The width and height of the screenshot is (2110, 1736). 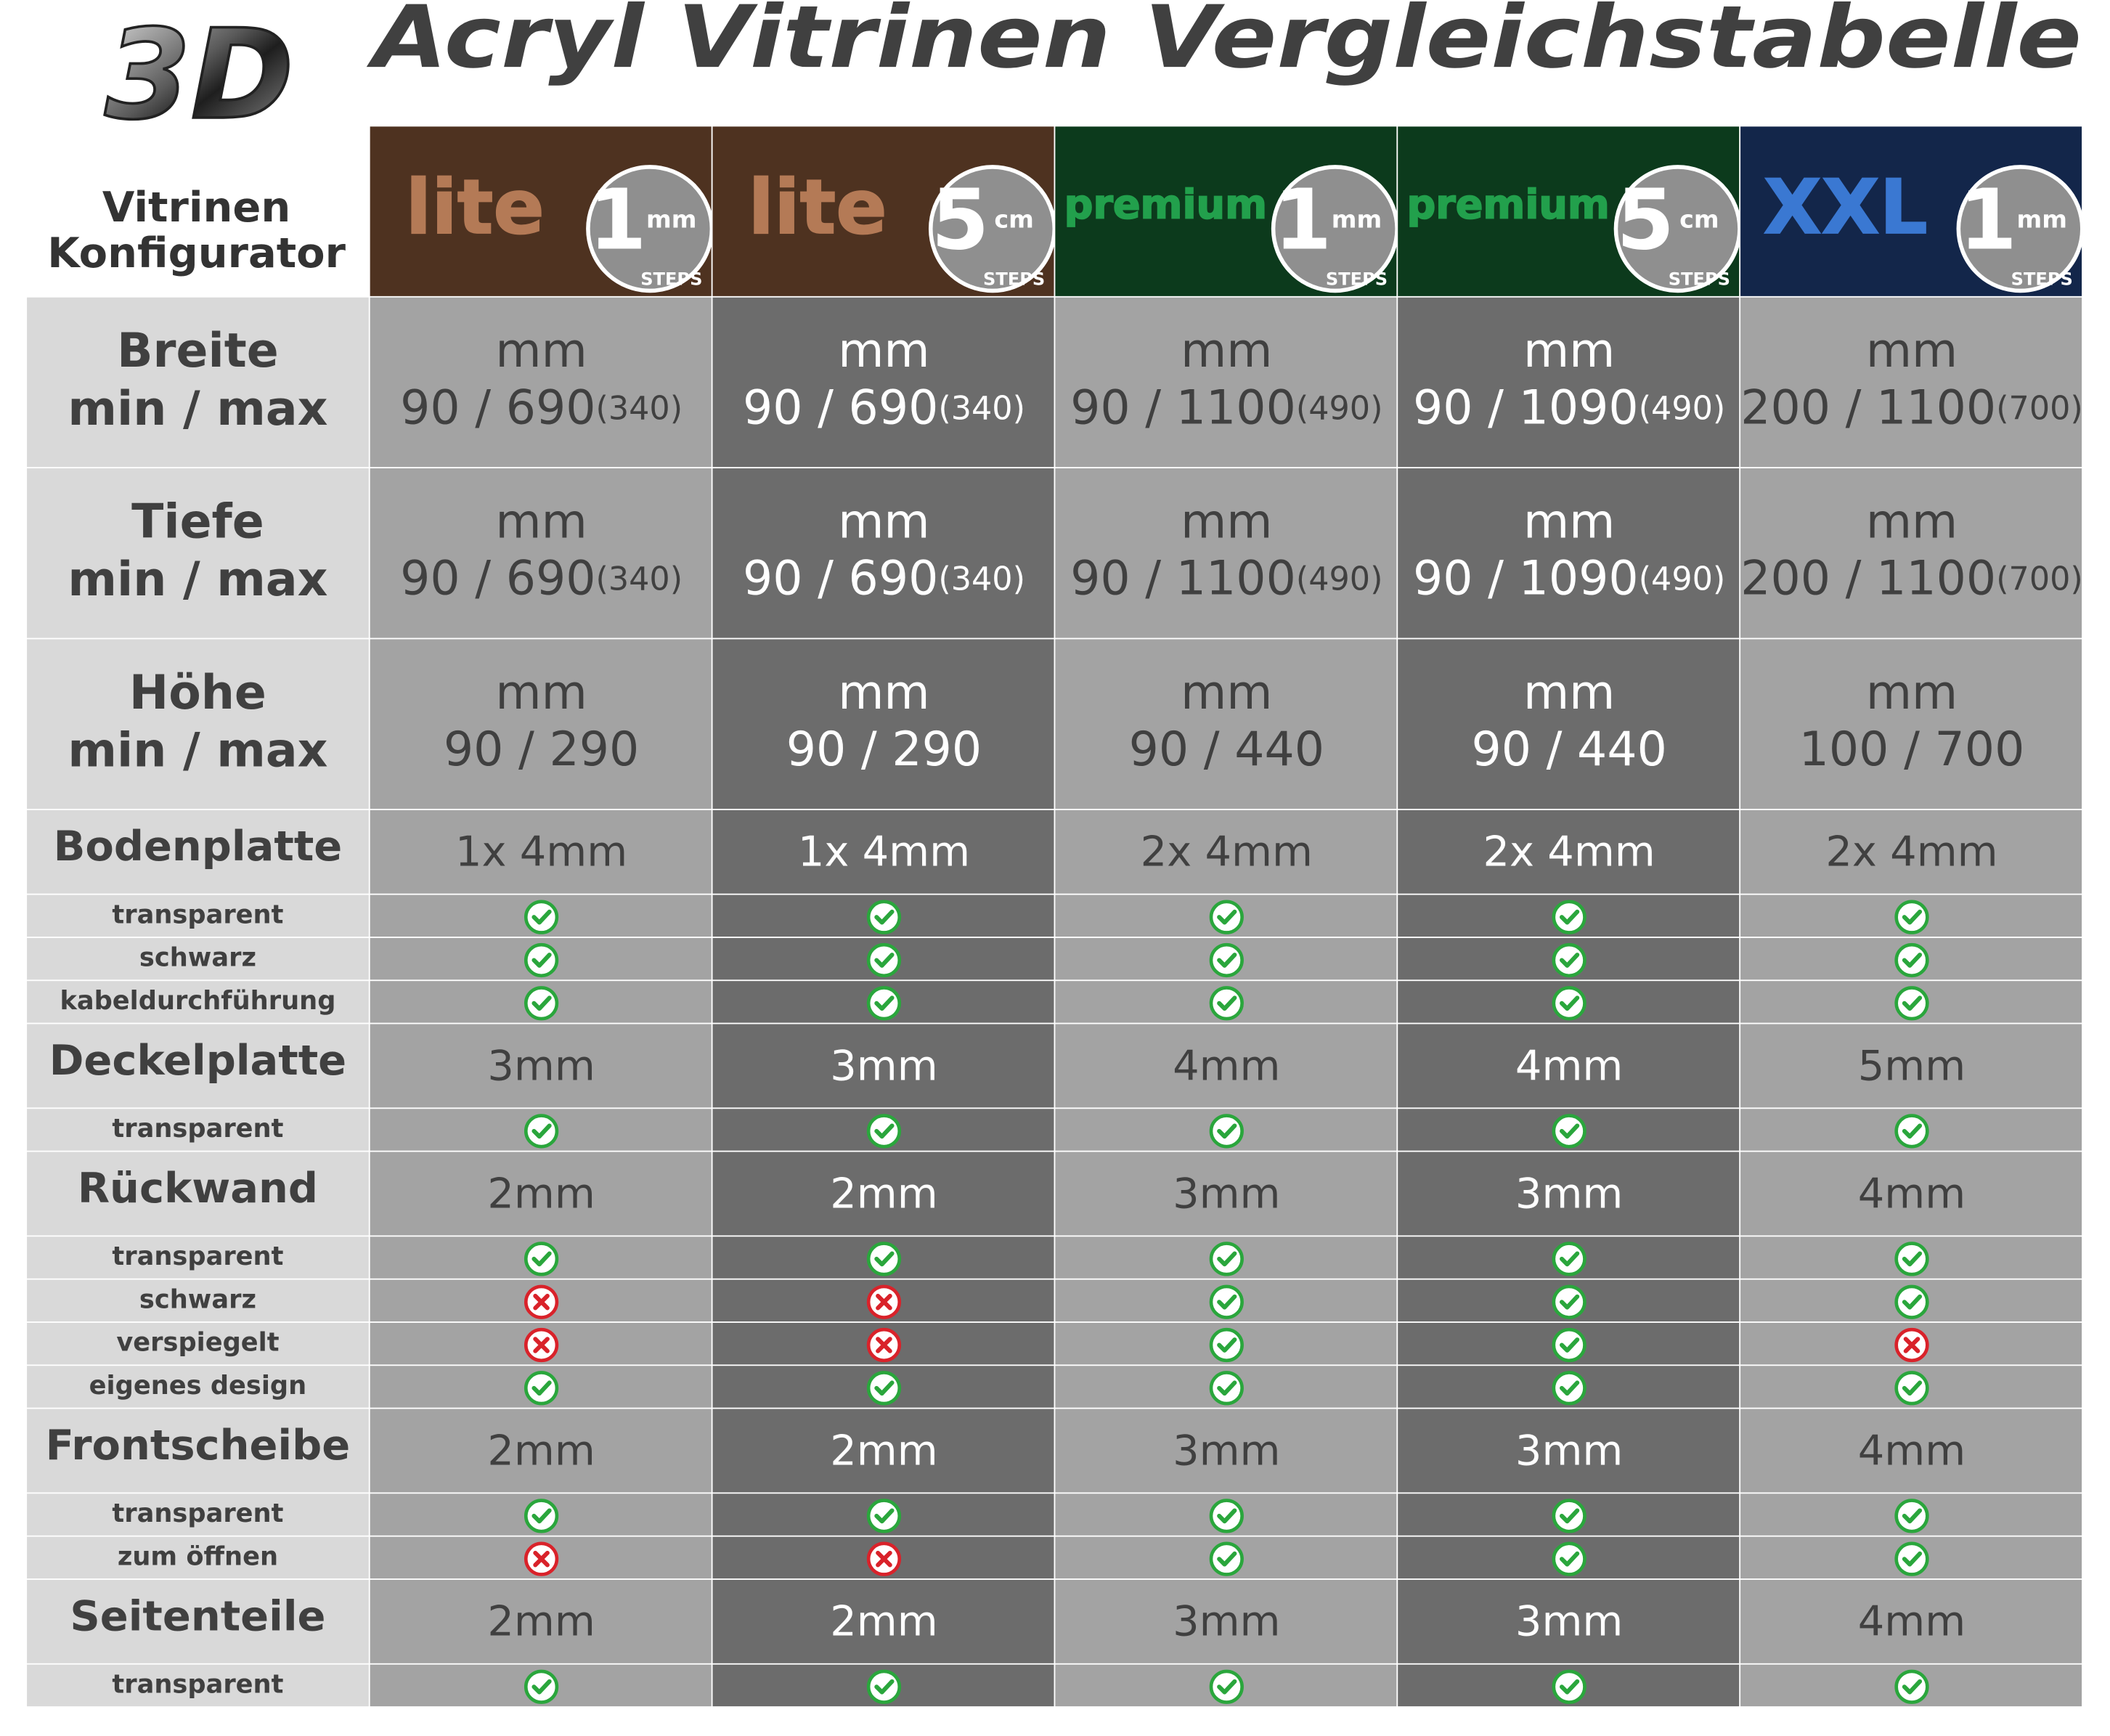 What do you see at coordinates (1339, 579) in the screenshot?
I see `value-note: (490)` at bounding box center [1339, 579].